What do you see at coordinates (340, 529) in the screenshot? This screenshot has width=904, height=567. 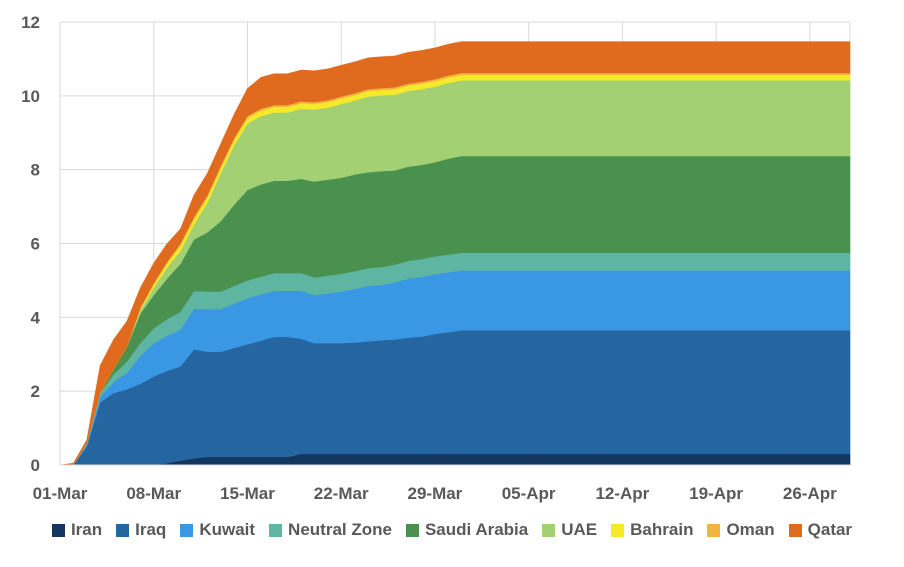 I see `legend-label: Neutral Zone` at bounding box center [340, 529].